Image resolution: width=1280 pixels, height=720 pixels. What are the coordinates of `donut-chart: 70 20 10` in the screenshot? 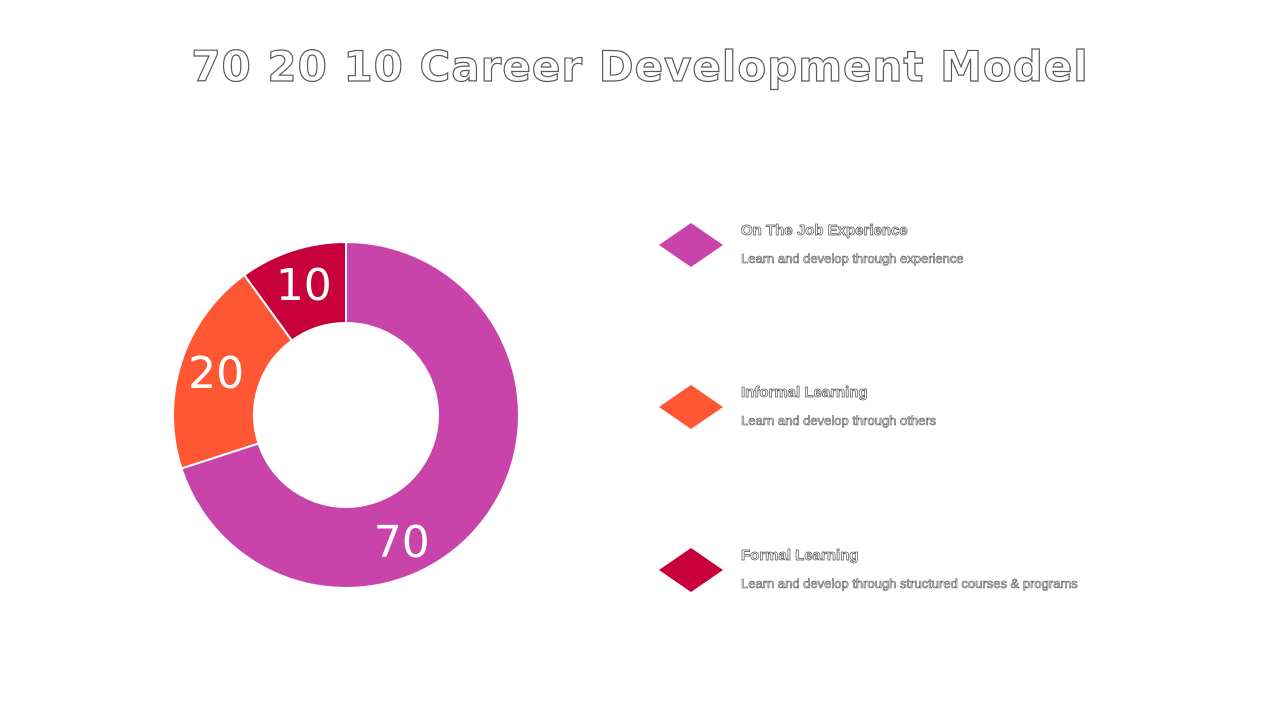 It's located at (346, 414).